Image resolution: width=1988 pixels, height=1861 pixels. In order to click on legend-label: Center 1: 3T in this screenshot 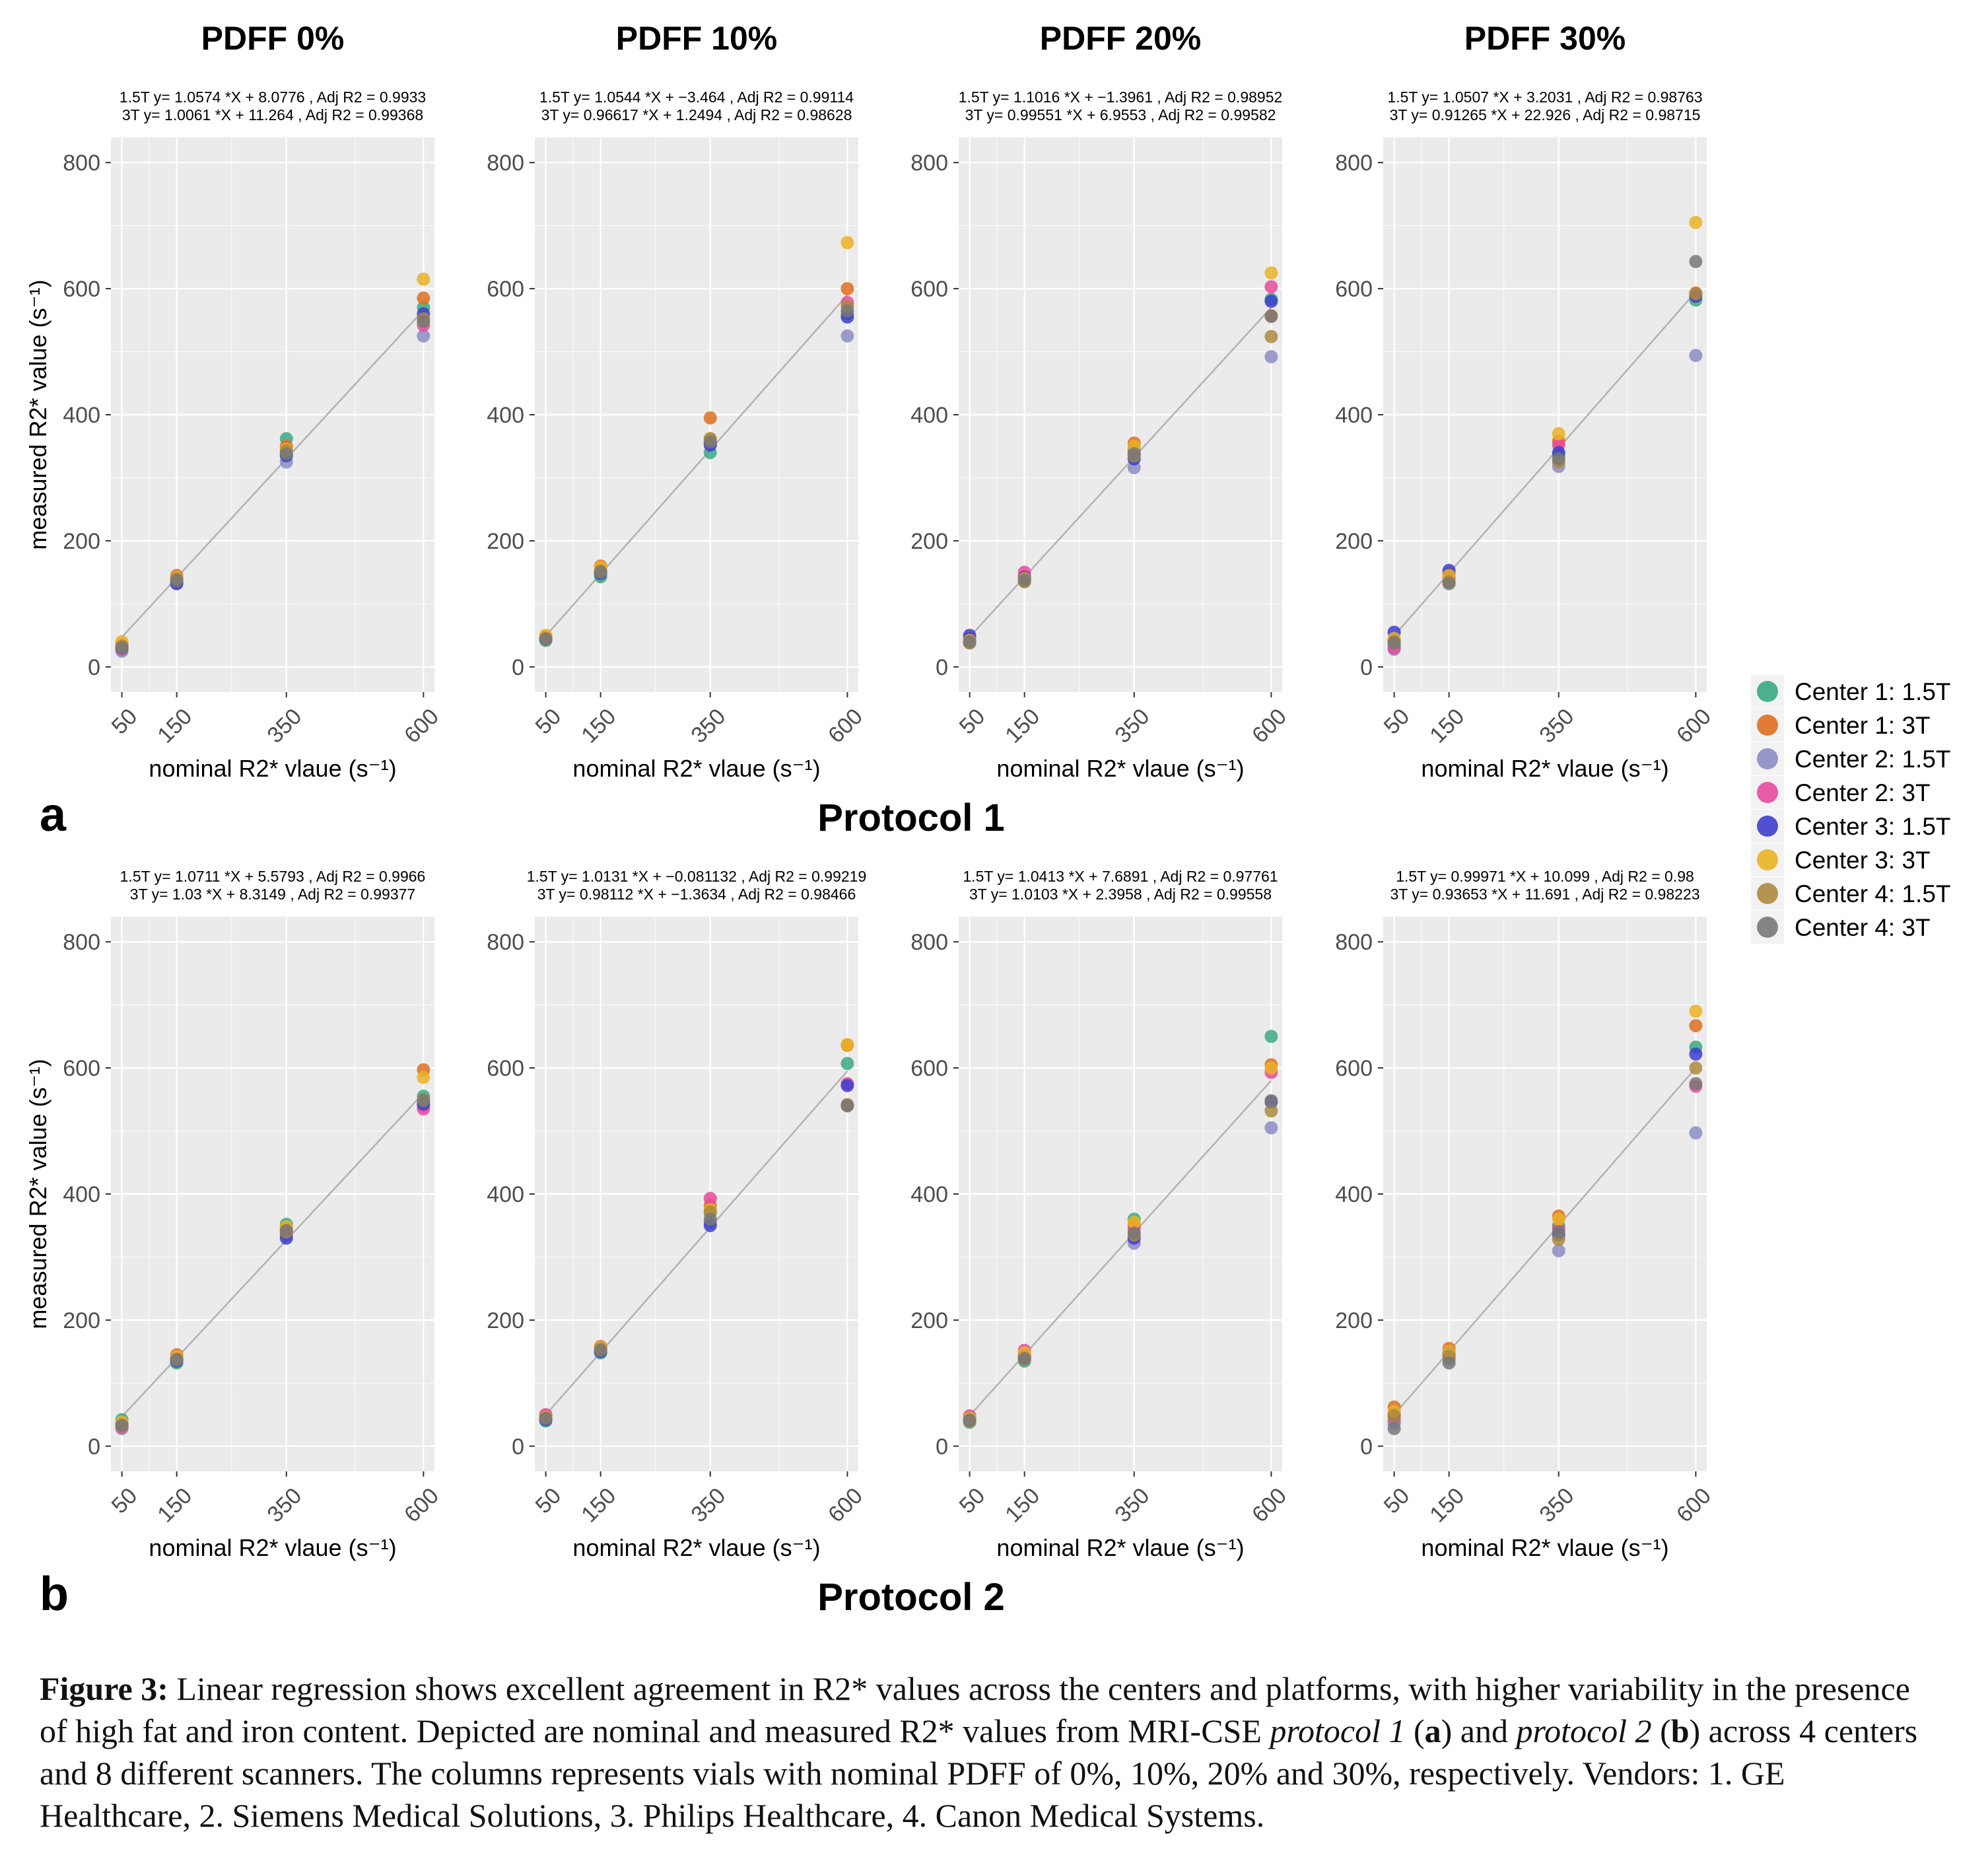, I will do `click(1863, 725)`.